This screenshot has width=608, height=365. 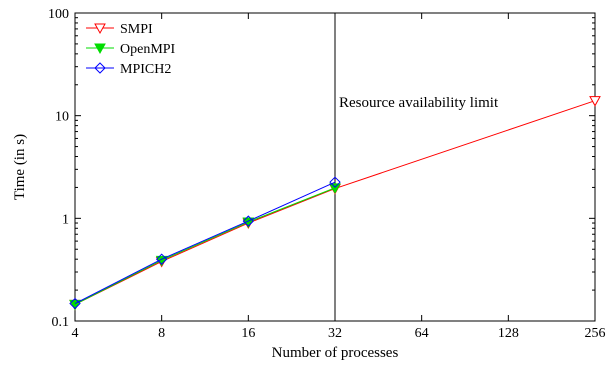 What do you see at coordinates (148, 49) in the screenshot?
I see `legend-label-openmpi: OpenMPI` at bounding box center [148, 49].